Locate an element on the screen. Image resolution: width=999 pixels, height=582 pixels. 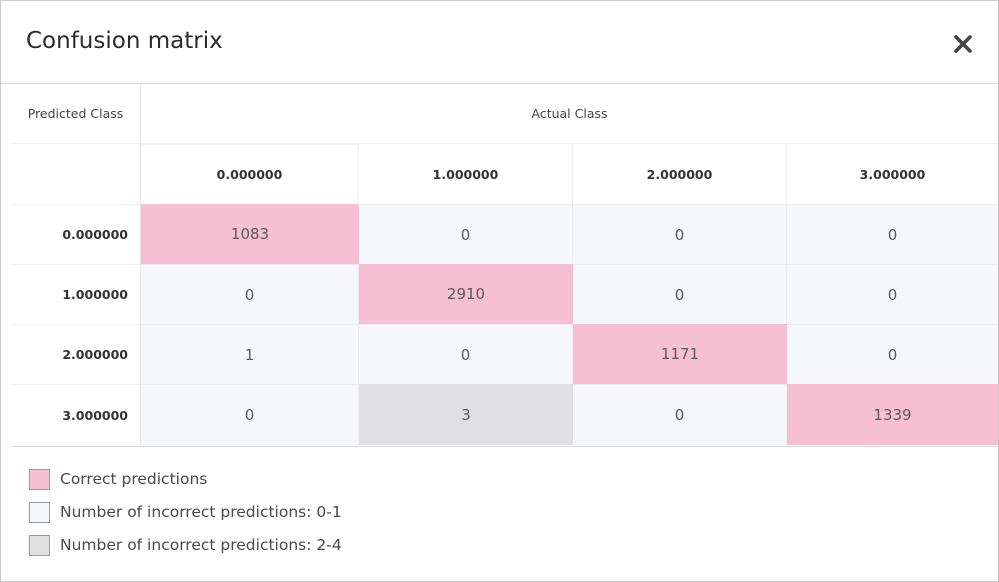
legend-swatch-low is located at coordinates (39, 512).